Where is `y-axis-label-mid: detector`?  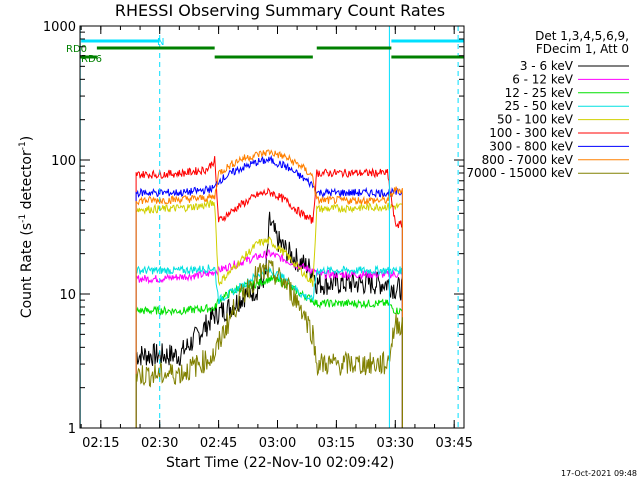
y-axis-label-mid: detector is located at coordinates (27, 182).